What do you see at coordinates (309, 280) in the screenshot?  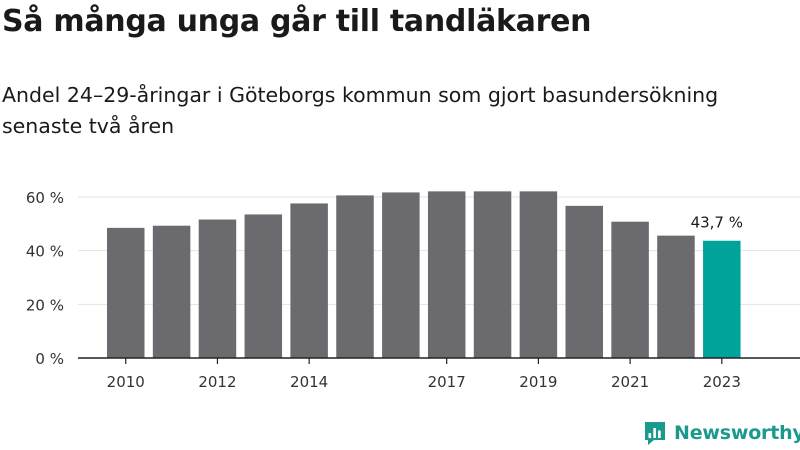 I see `bar-2014` at bounding box center [309, 280].